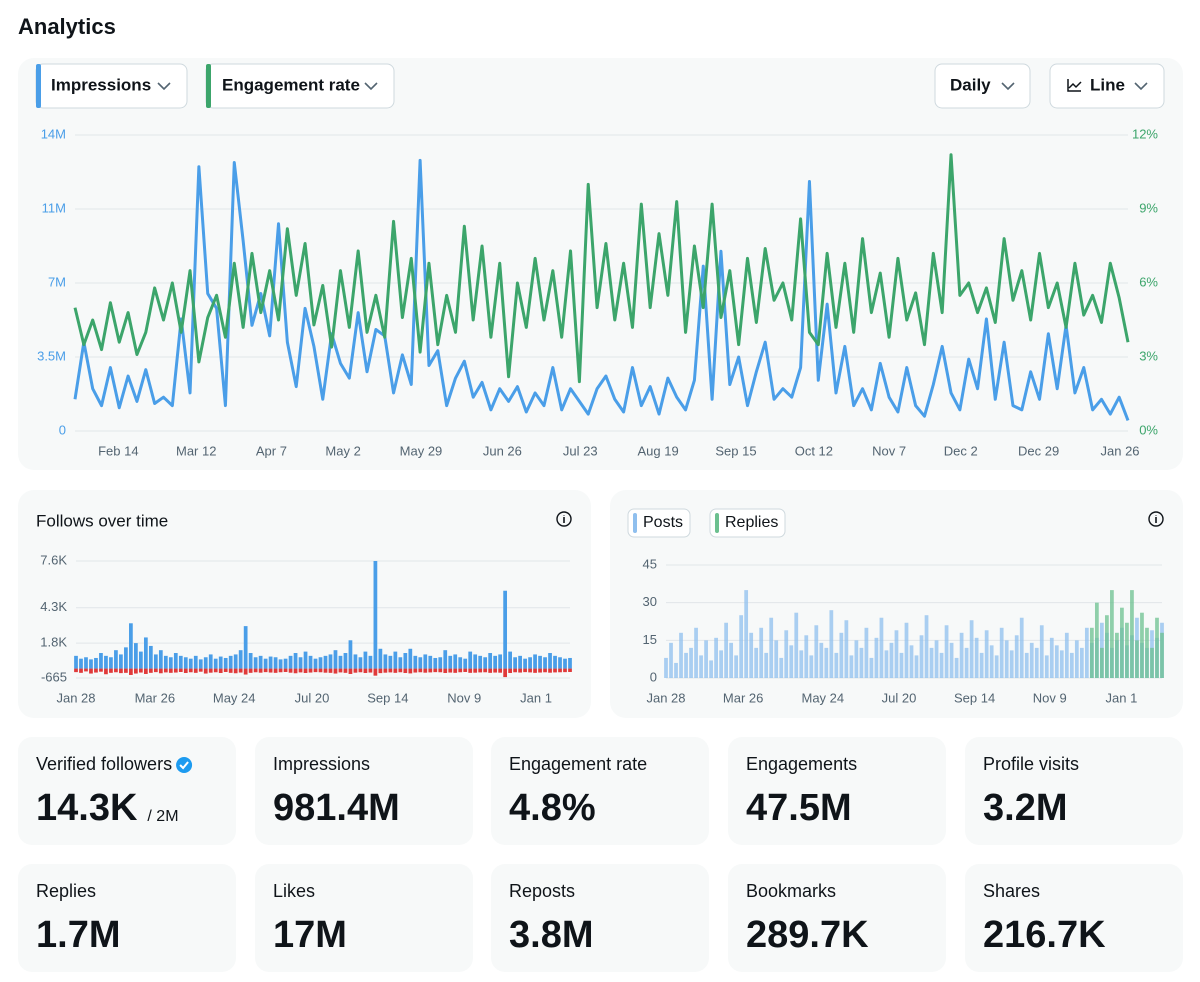 This screenshot has height=982, width=1200. I want to click on engagement-dropdown: Engagement rate, so click(300, 86).